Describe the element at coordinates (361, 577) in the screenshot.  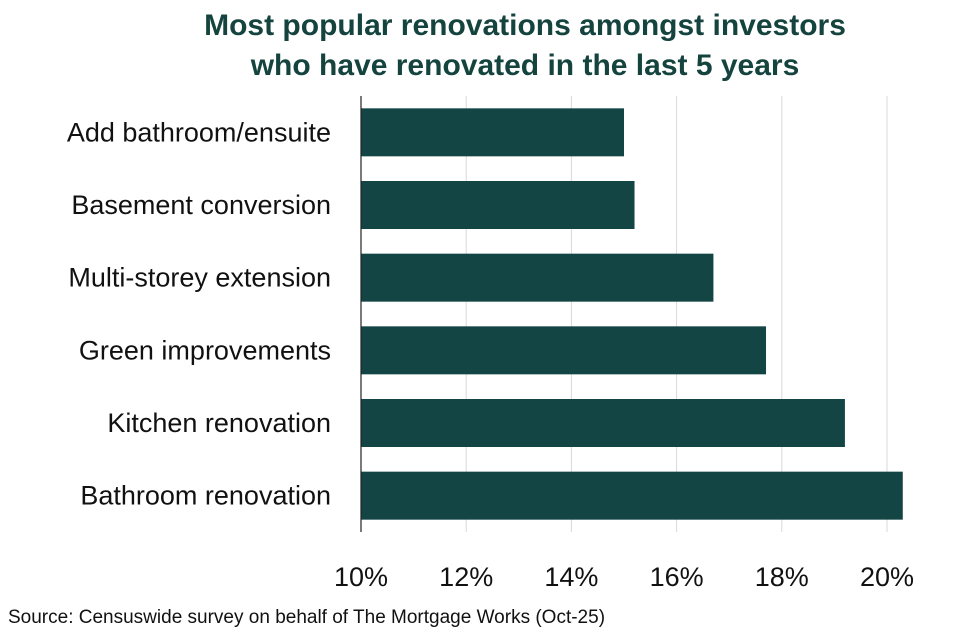
I see `x-tick-label: 10%` at that location.